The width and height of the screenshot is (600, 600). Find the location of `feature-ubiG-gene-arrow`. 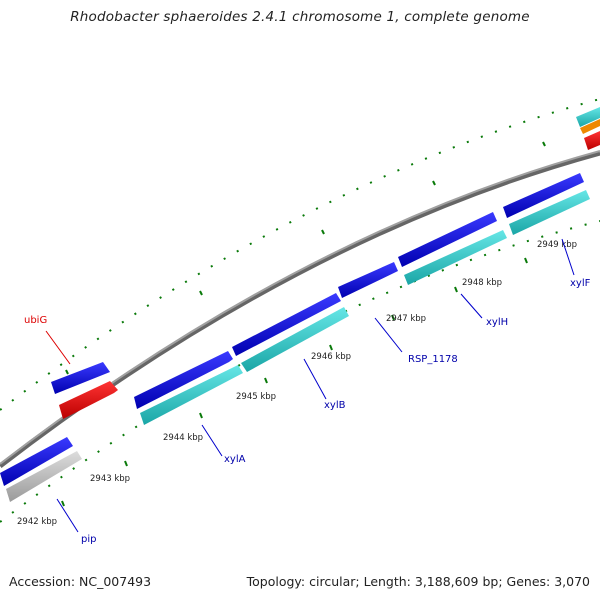

feature-ubiG-gene-arrow is located at coordinates (88, 400).